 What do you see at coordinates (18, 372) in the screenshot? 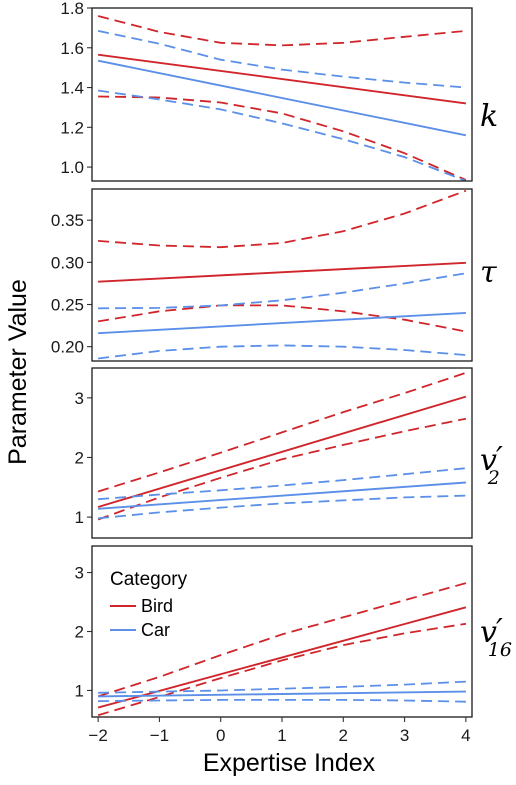
I see `y-axis-title: Parameter Value` at bounding box center [18, 372].